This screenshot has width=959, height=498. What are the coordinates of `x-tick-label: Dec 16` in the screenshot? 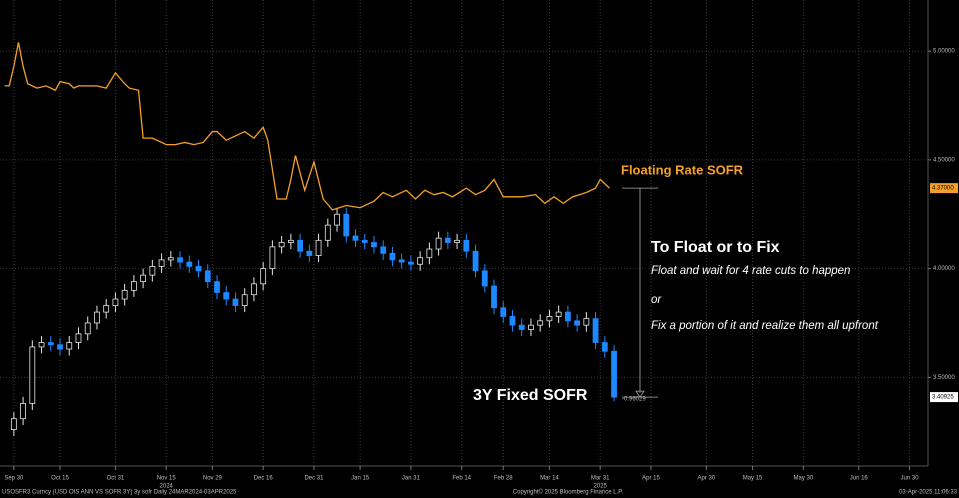 It's located at (264, 479).